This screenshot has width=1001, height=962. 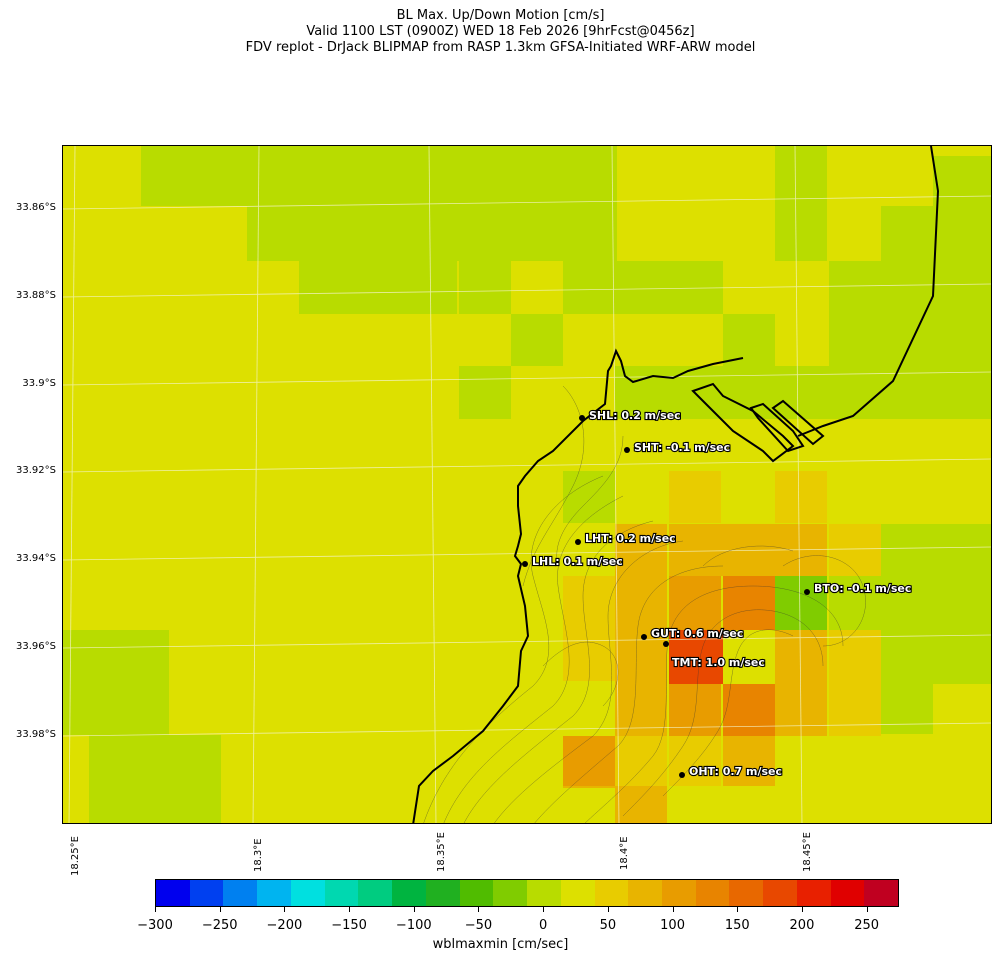 I want to click on field-orange-dark-cells, so click(x=749, y=656).